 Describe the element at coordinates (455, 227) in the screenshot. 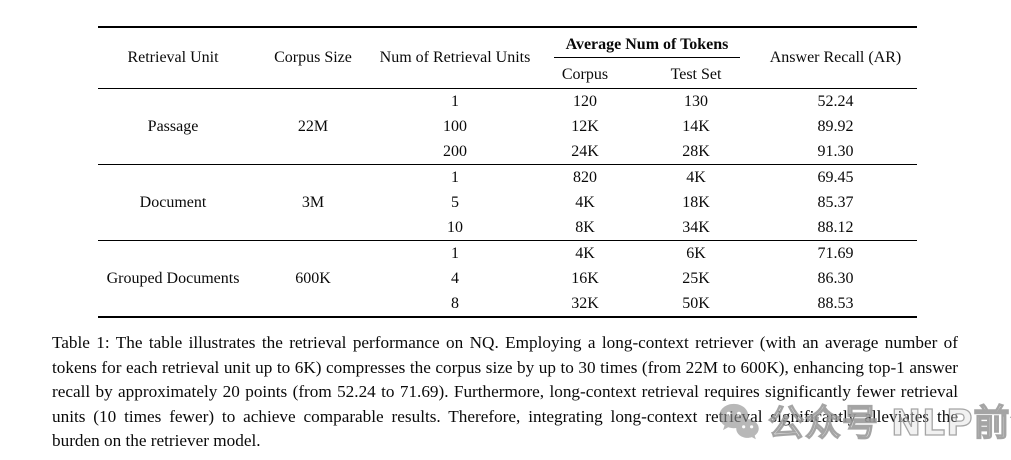

I see `cell-num-units: 10` at that location.